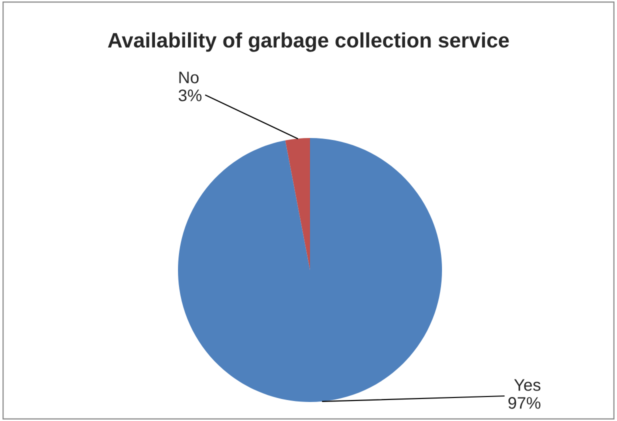  I want to click on slice-label: No, so click(189, 78).